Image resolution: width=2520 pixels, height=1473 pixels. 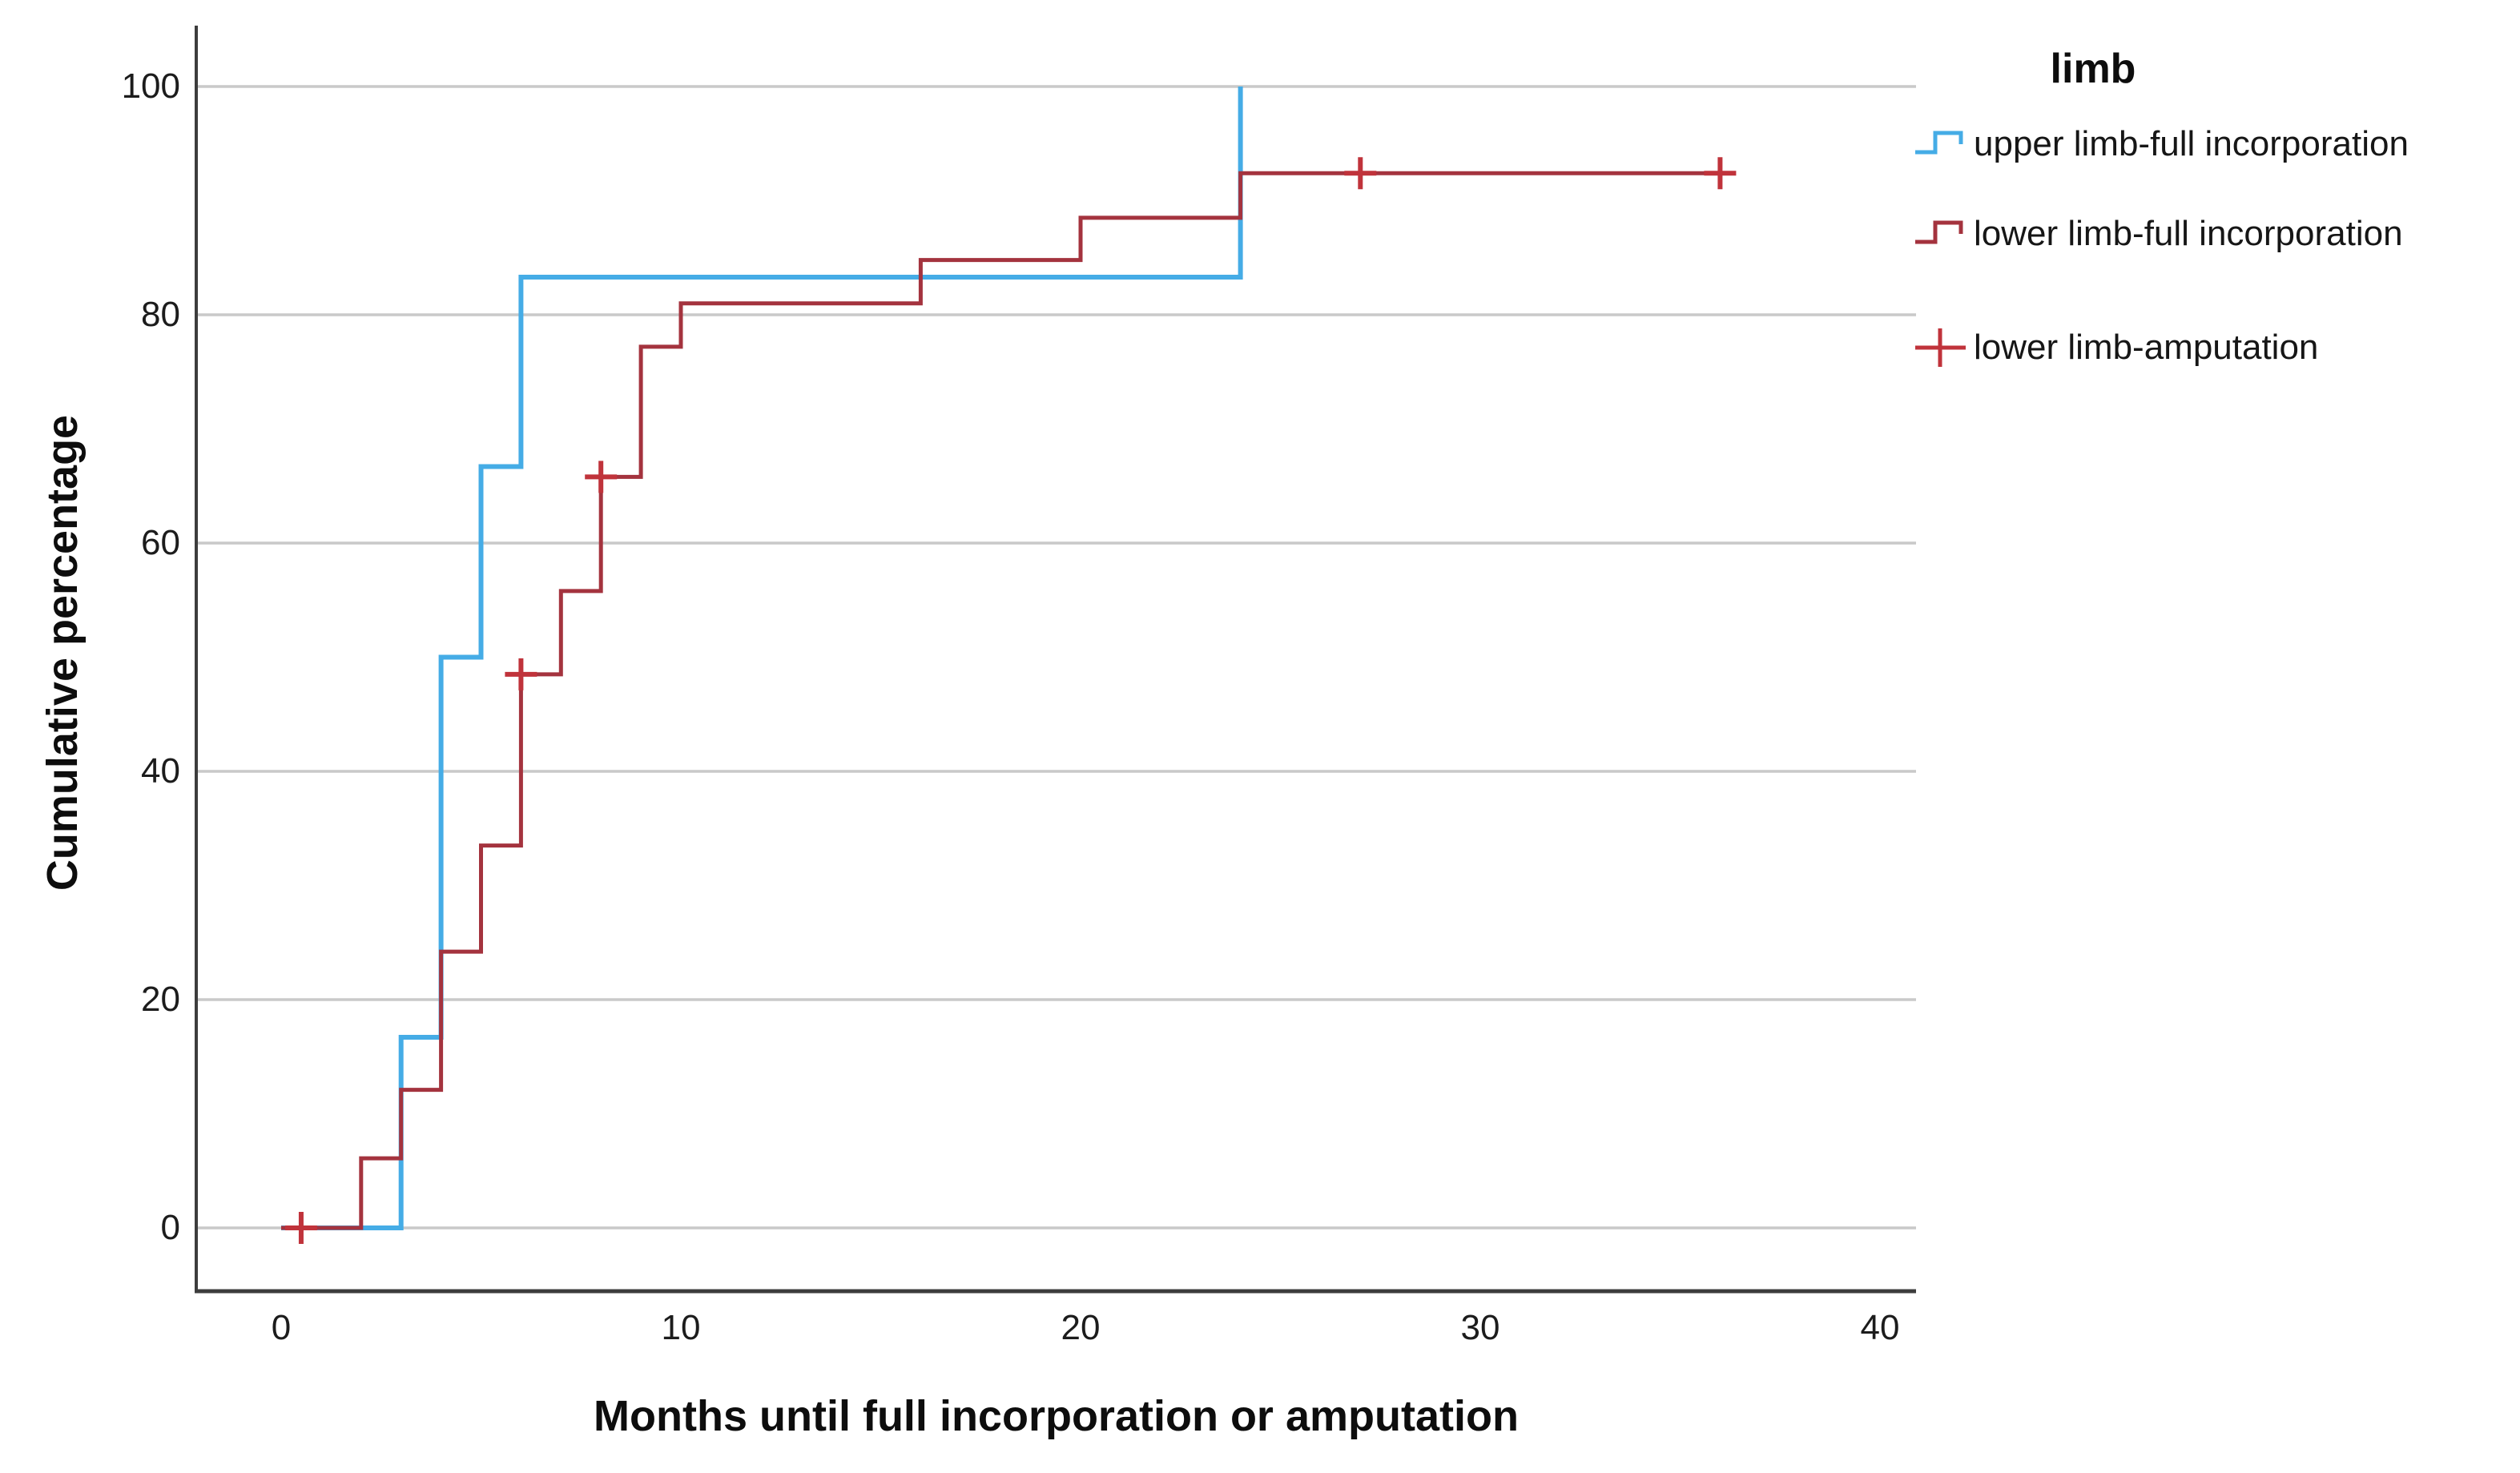 I want to click on y-tick-label: 0, so click(x=170, y=1227).